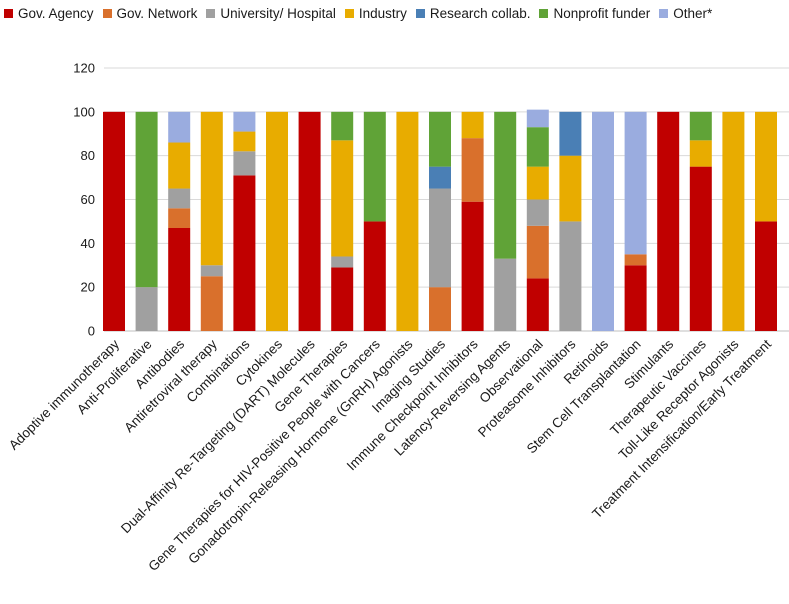 The image size is (789, 604). I want to click on y-tick-label: 80, so click(88, 155).